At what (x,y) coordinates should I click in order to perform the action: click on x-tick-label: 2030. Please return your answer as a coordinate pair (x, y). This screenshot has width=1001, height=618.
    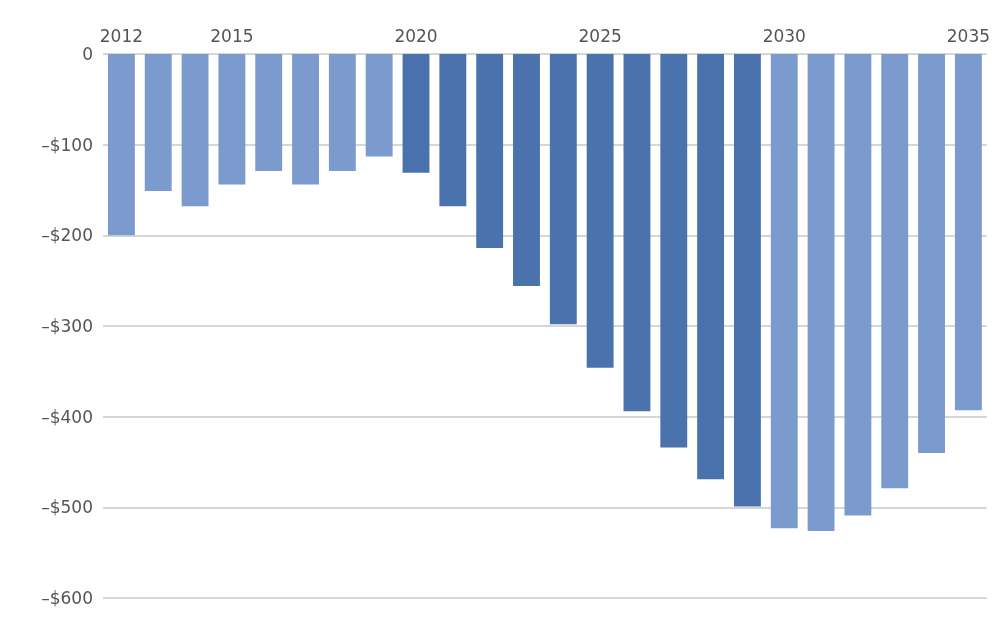
    Looking at the image, I should click on (784, 35).